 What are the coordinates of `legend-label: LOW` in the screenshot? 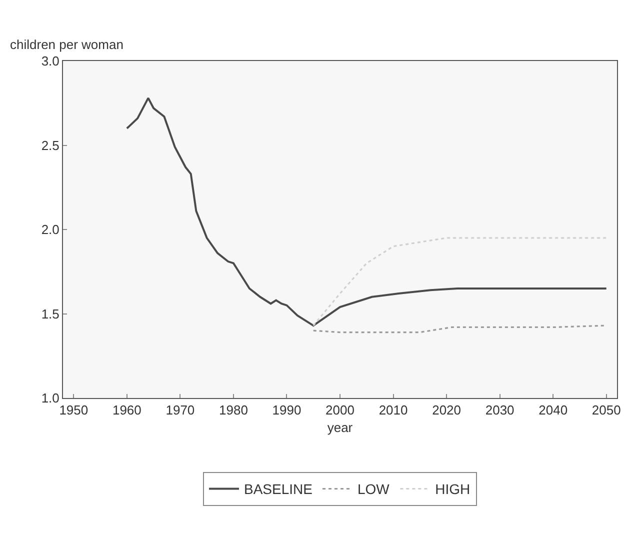 It's located at (373, 489).